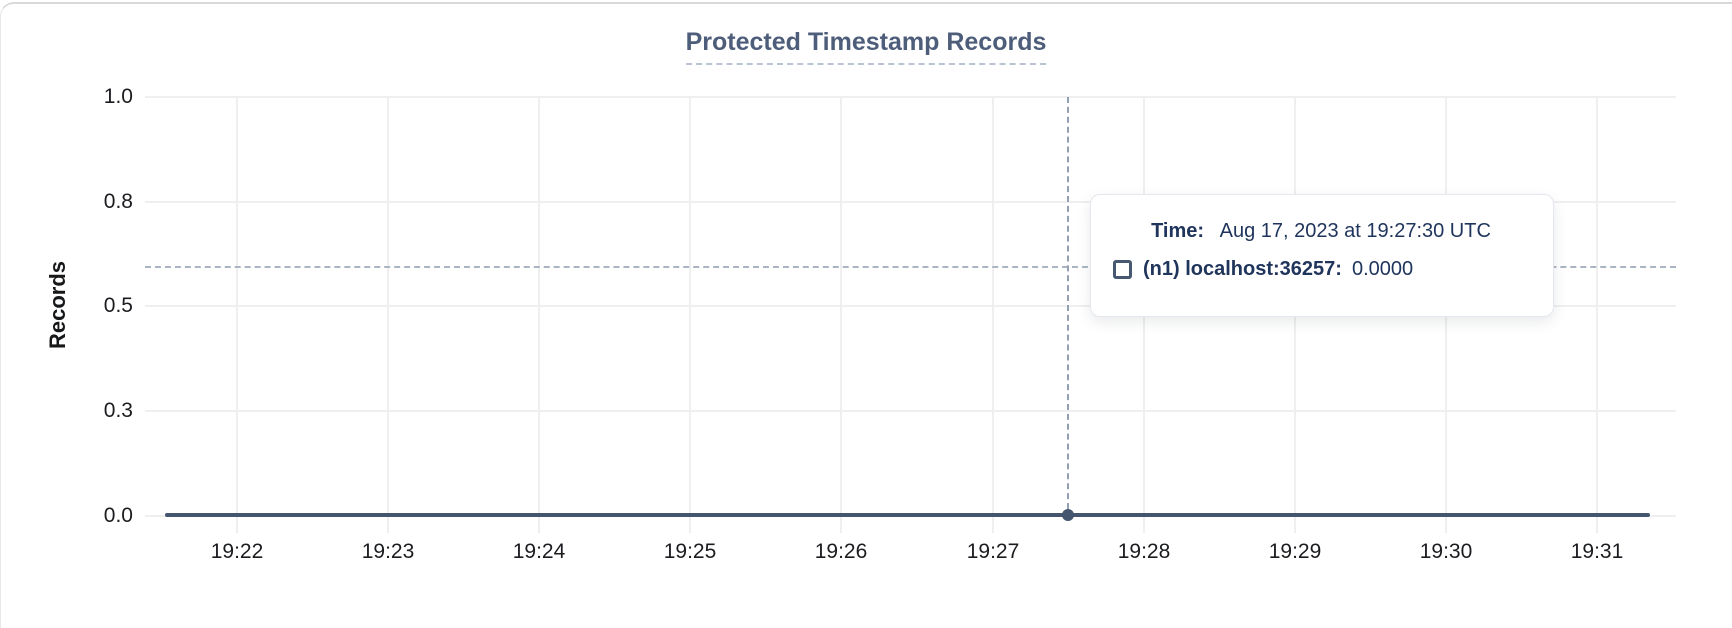 This screenshot has width=1732, height=628. I want to click on x-tick-label: 19:31, so click(1597, 551).